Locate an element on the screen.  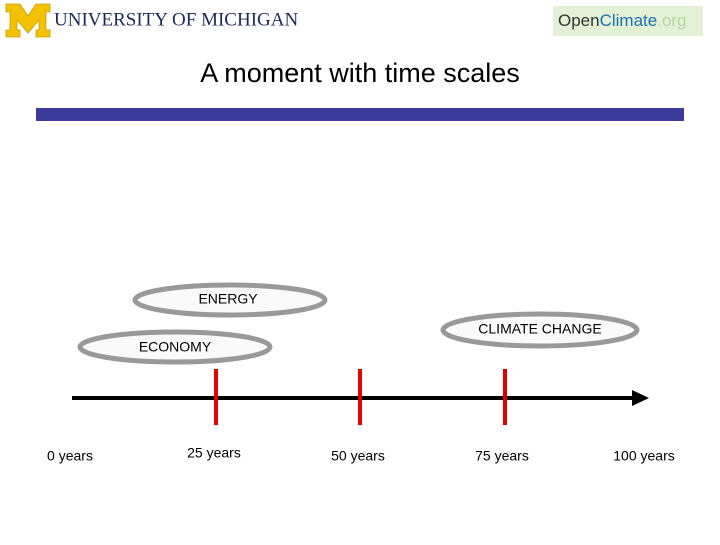
title-bar is located at coordinates (360, 114).